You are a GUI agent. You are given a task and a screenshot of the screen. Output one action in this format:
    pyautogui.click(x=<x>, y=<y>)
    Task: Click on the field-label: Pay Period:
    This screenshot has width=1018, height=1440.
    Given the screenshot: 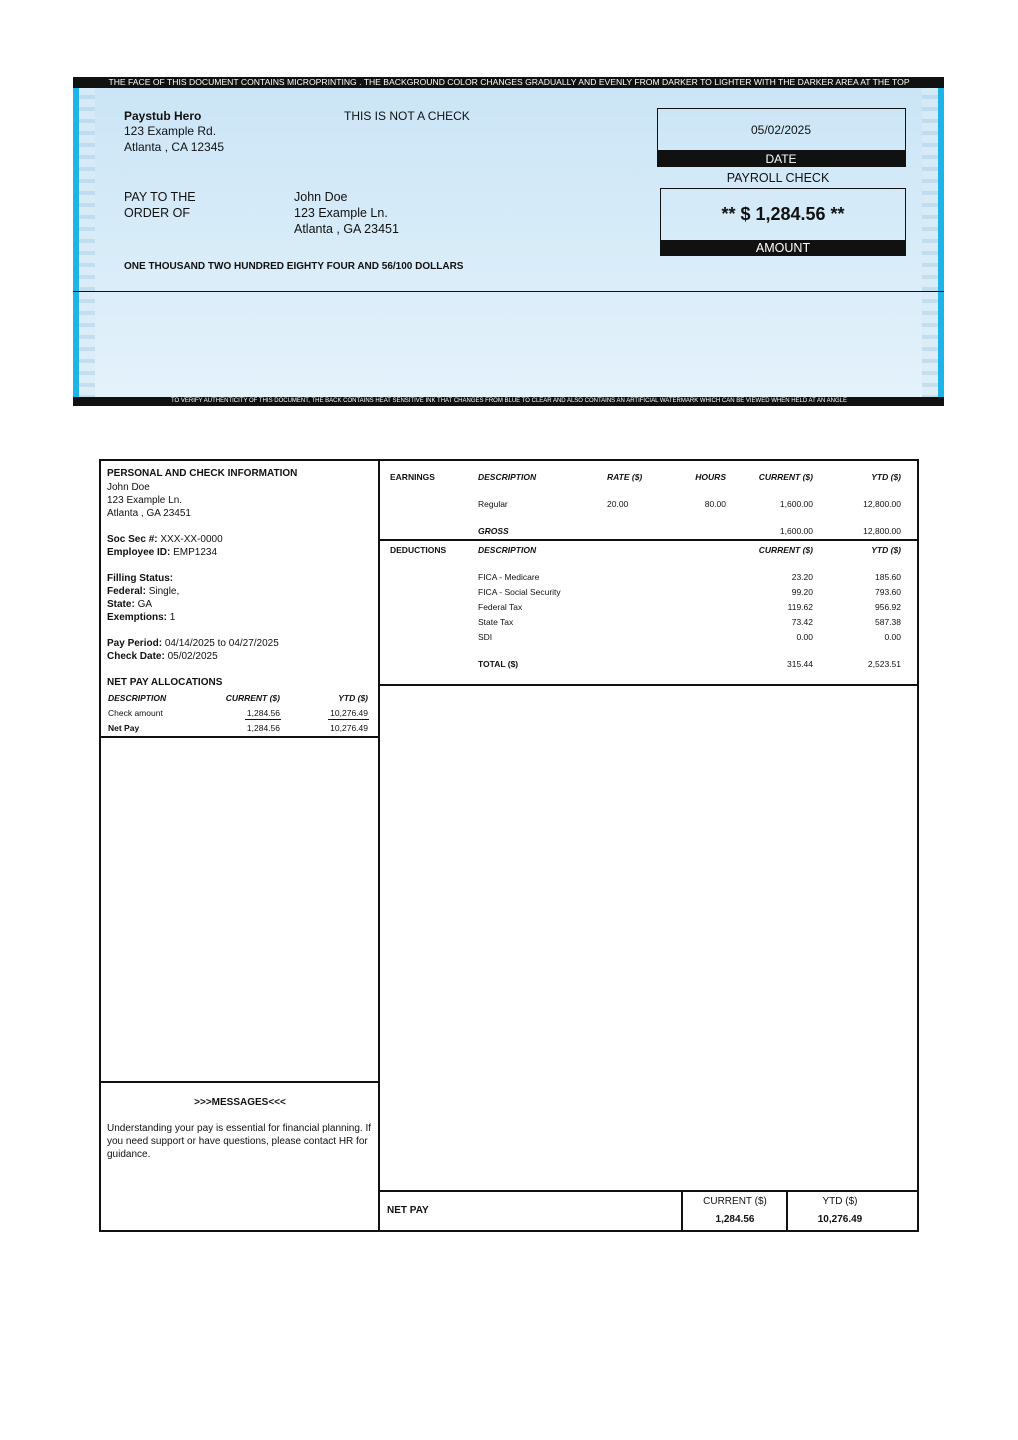 What is the action you would take?
    pyautogui.click(x=135, y=643)
    